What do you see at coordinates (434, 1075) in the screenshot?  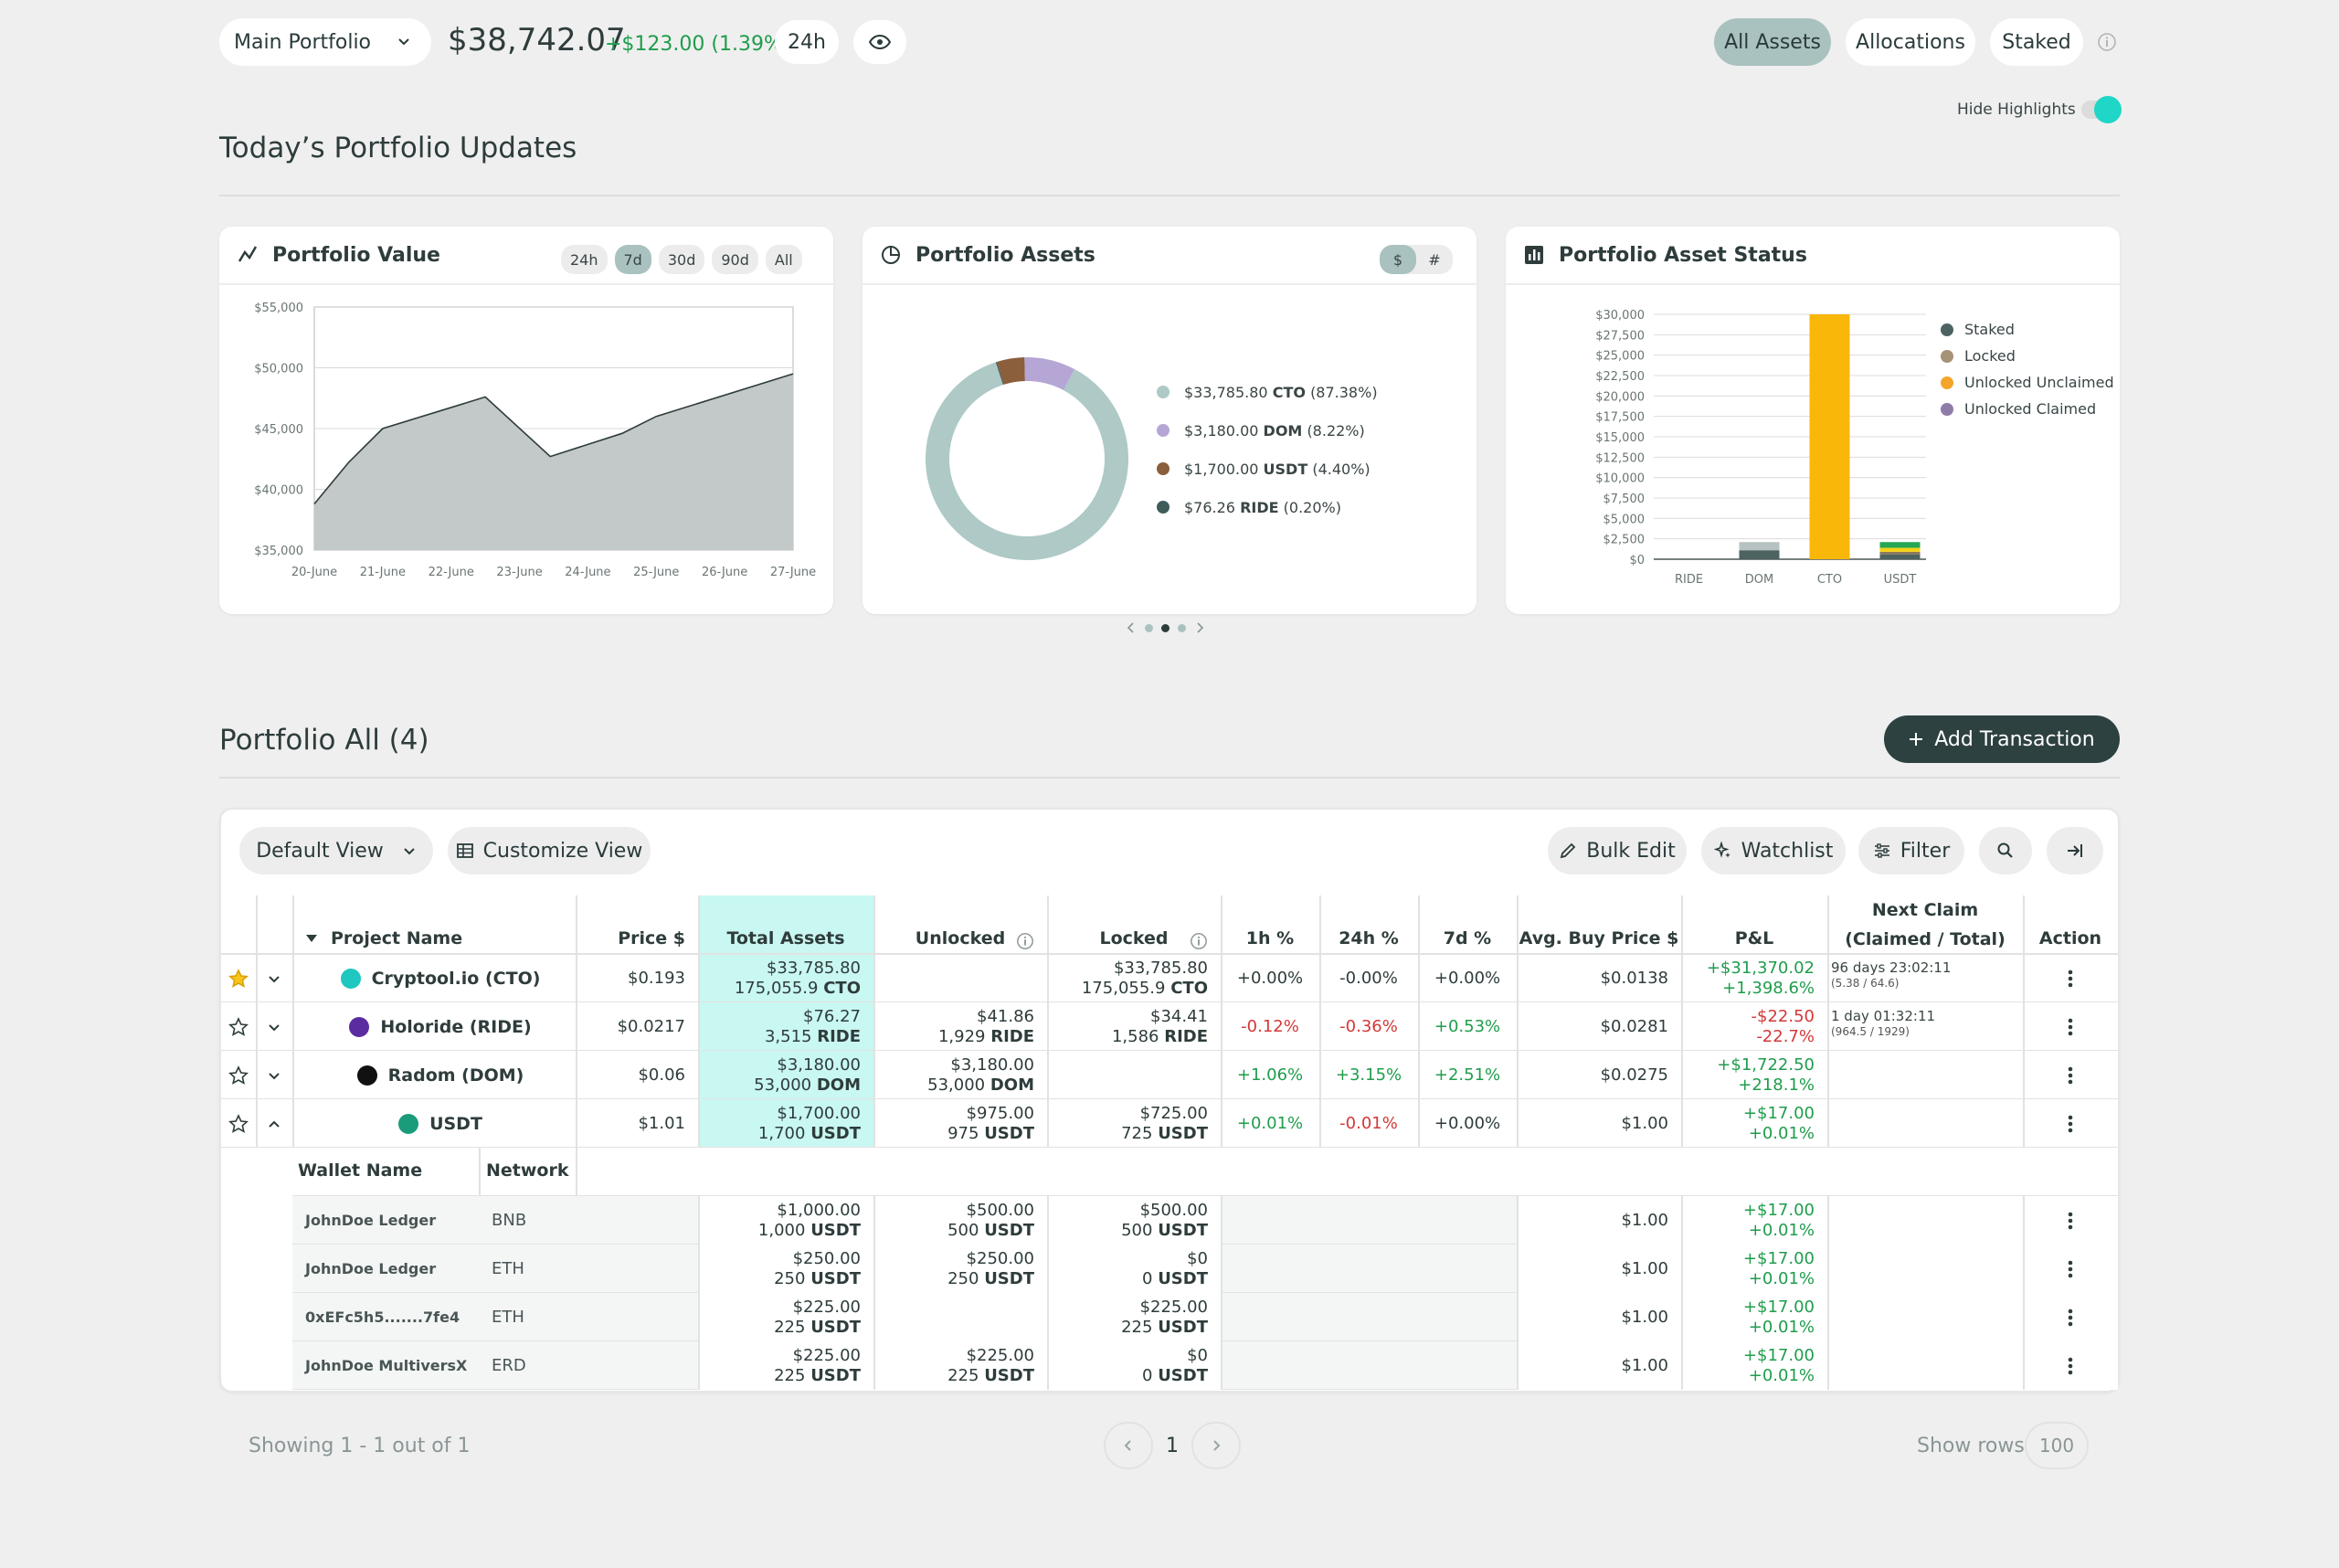 I see `project-name-cell: Radom (DOM)` at bounding box center [434, 1075].